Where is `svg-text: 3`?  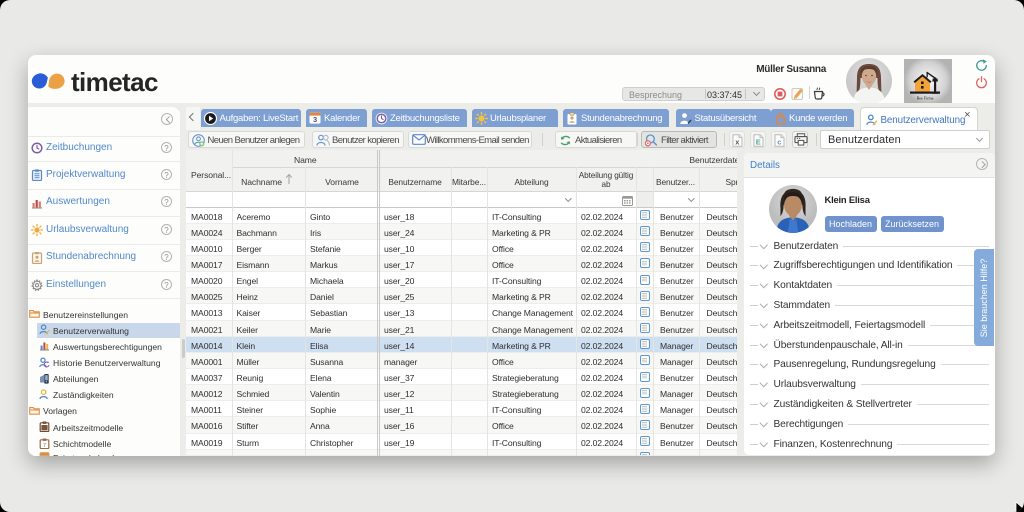
svg-text: 3 is located at coordinates (315, 119).